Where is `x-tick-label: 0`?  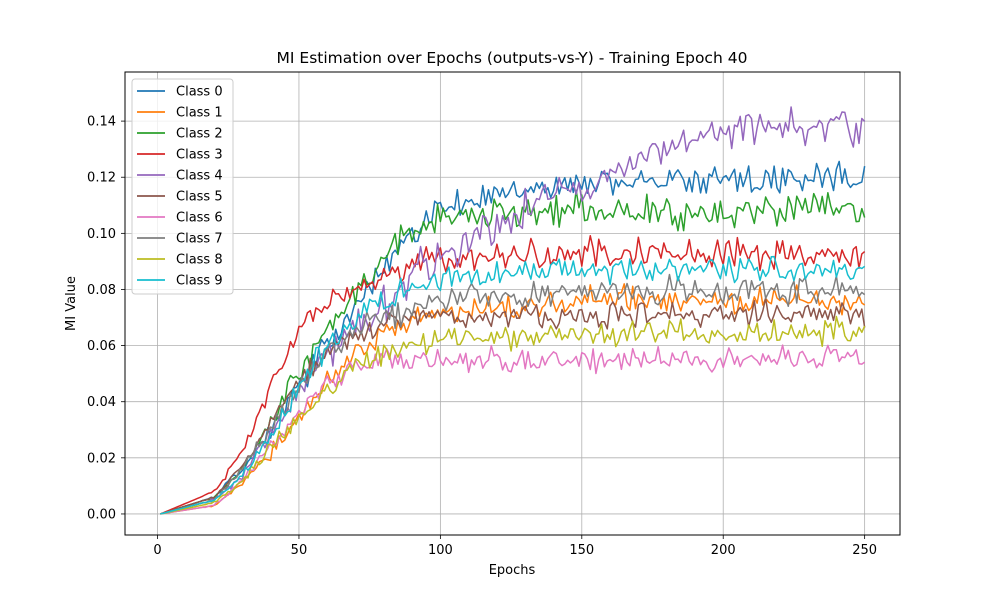
x-tick-label: 0 is located at coordinates (157, 550).